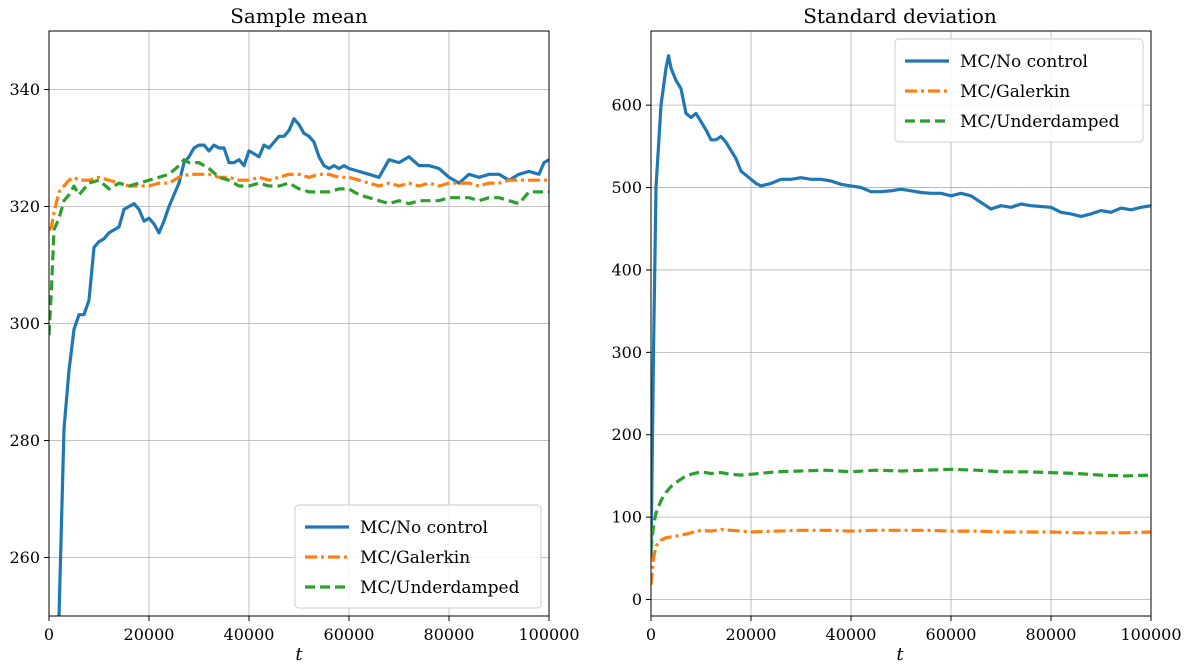 The image size is (1189, 666). Describe the element at coordinates (449, 634) in the screenshot. I see `sample-mean-x-tick-label: 80000` at that location.